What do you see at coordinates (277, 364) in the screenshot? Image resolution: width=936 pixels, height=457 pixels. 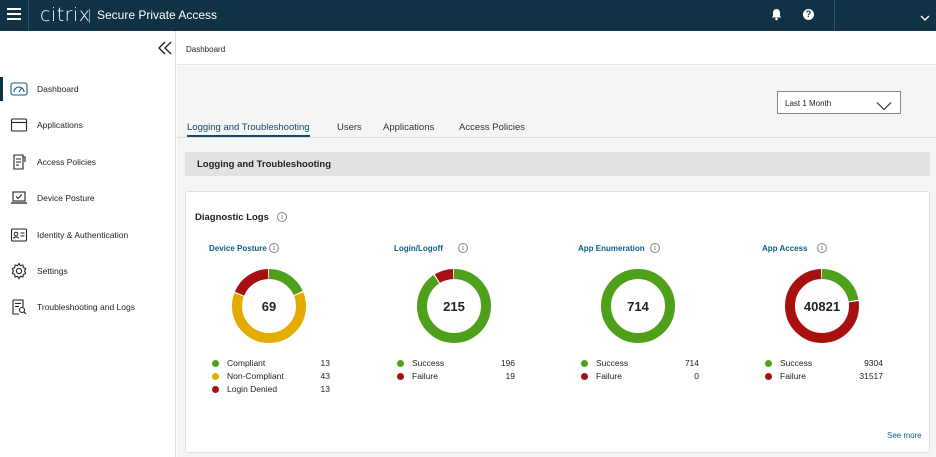 I see `legend-item: Compliant 13` at bounding box center [277, 364].